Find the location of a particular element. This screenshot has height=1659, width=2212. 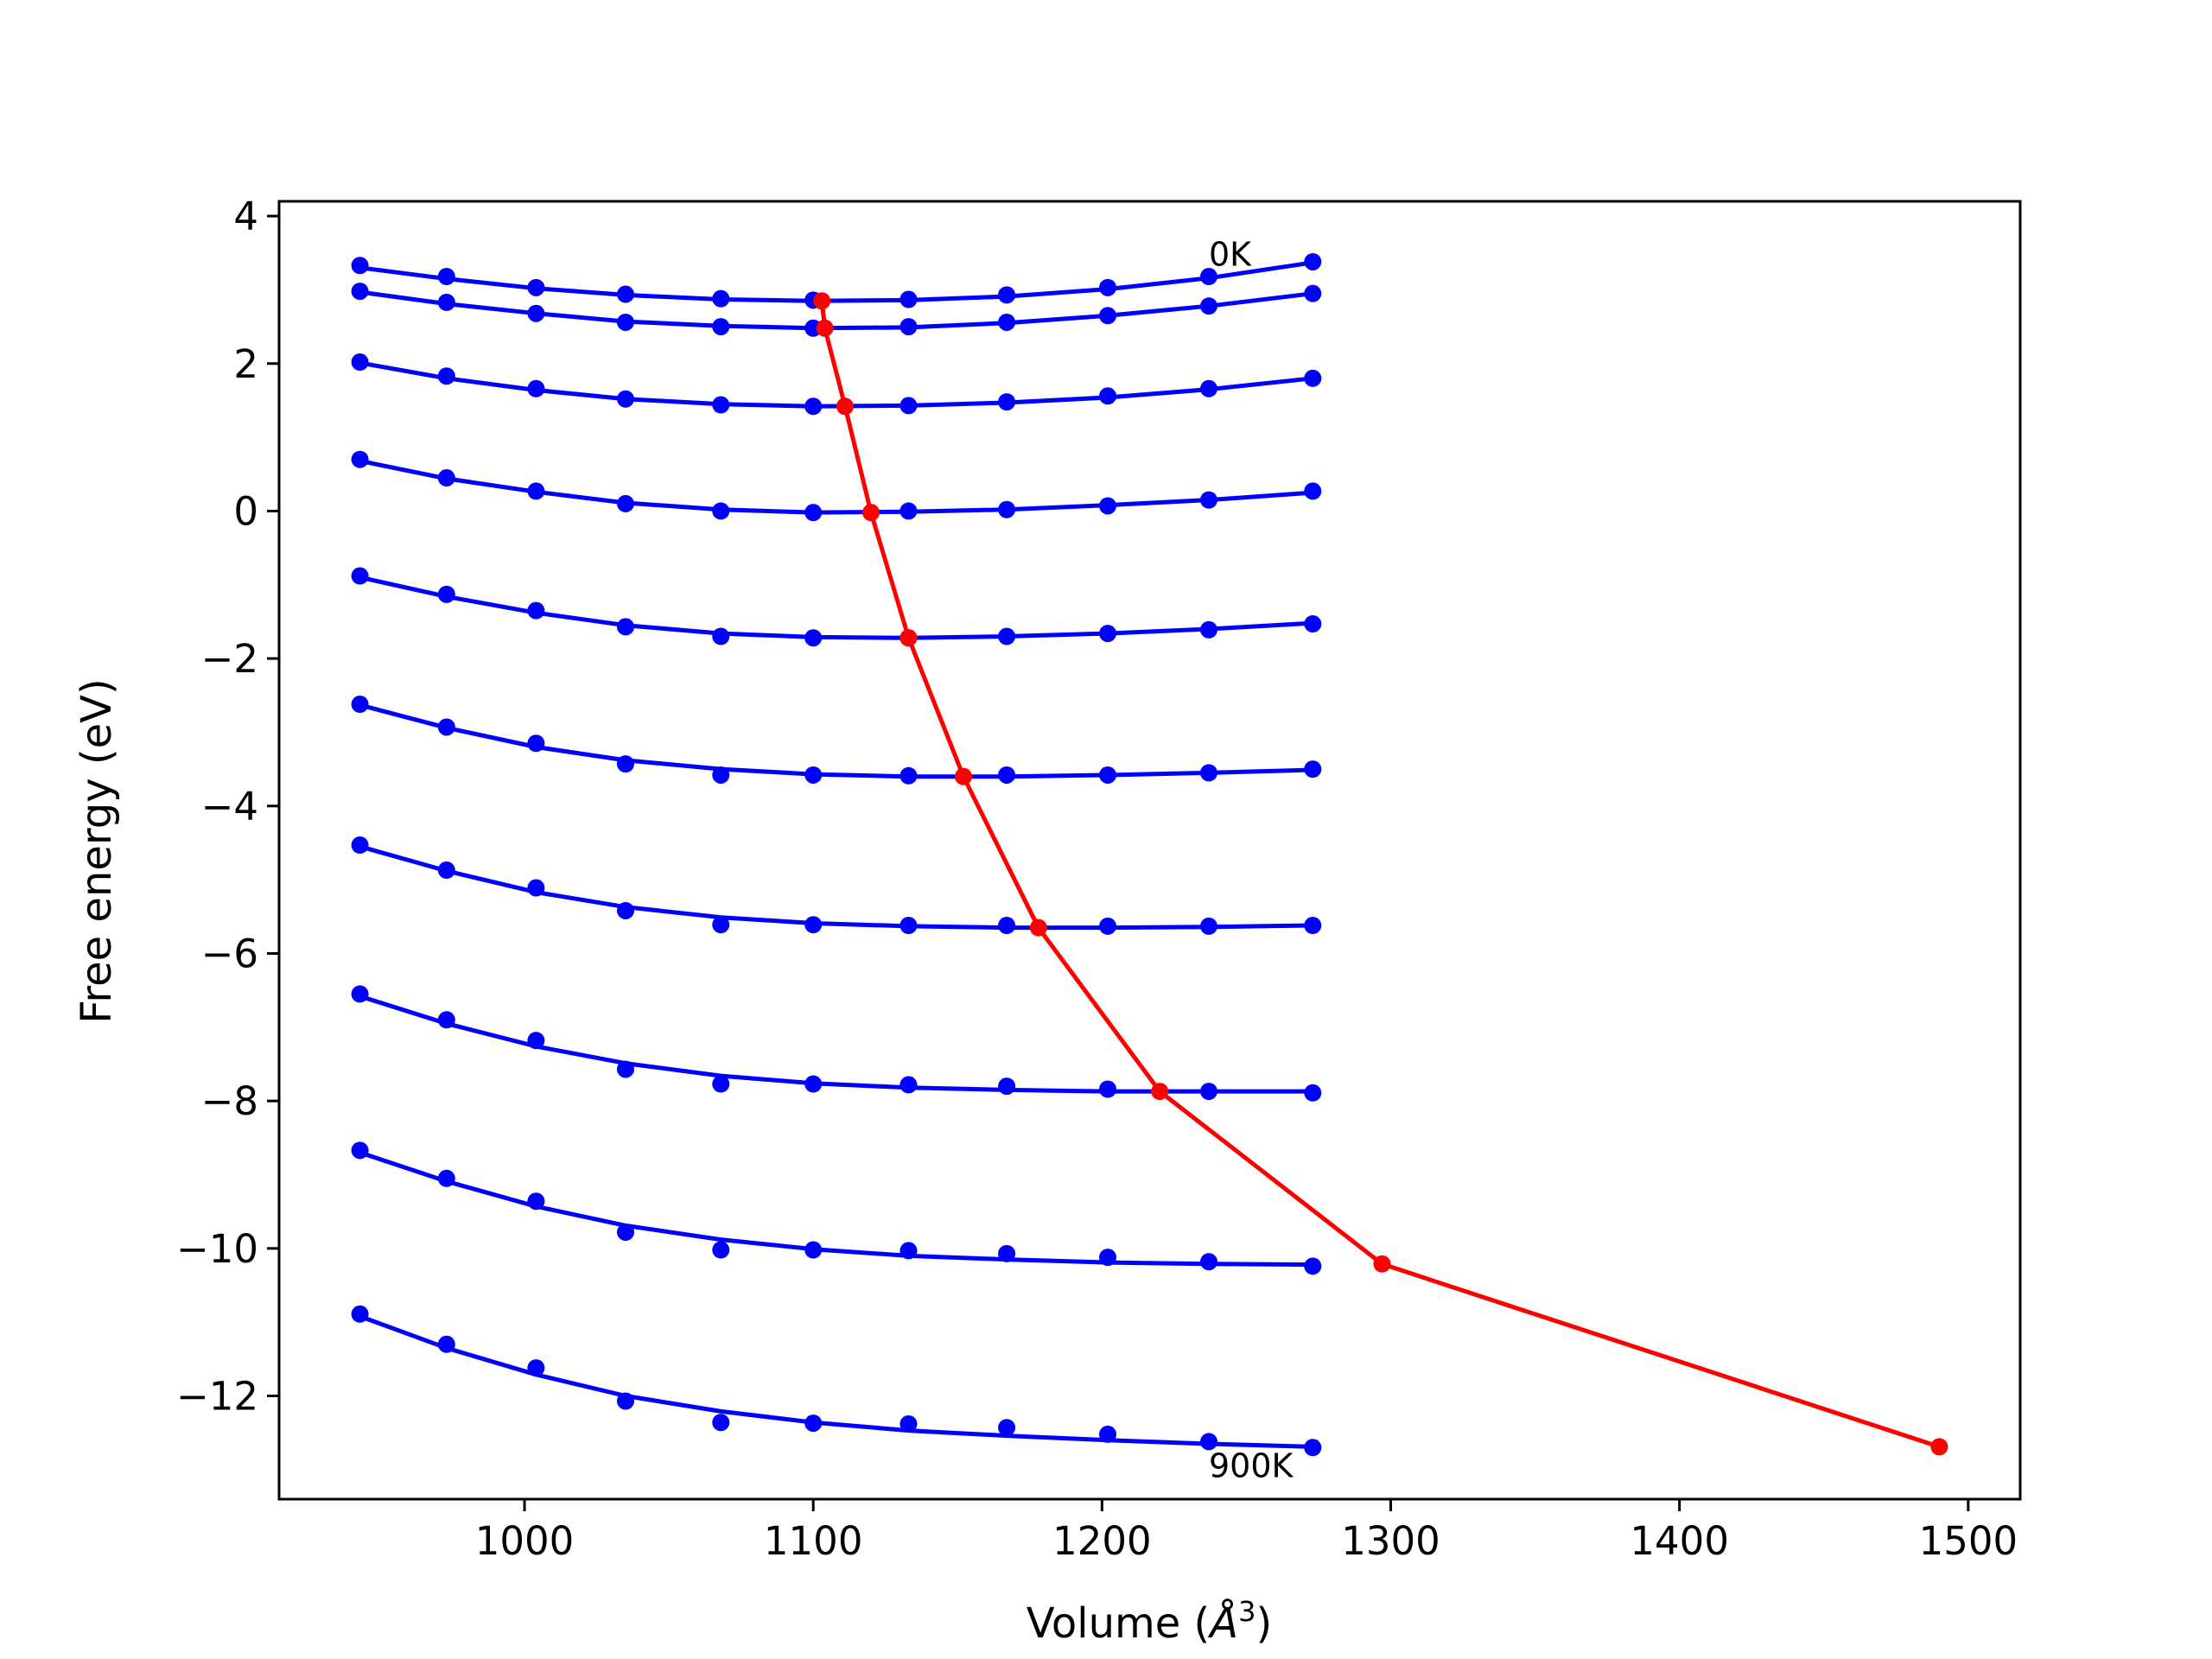

x-tick-label: 1000 is located at coordinates (525, 1541).